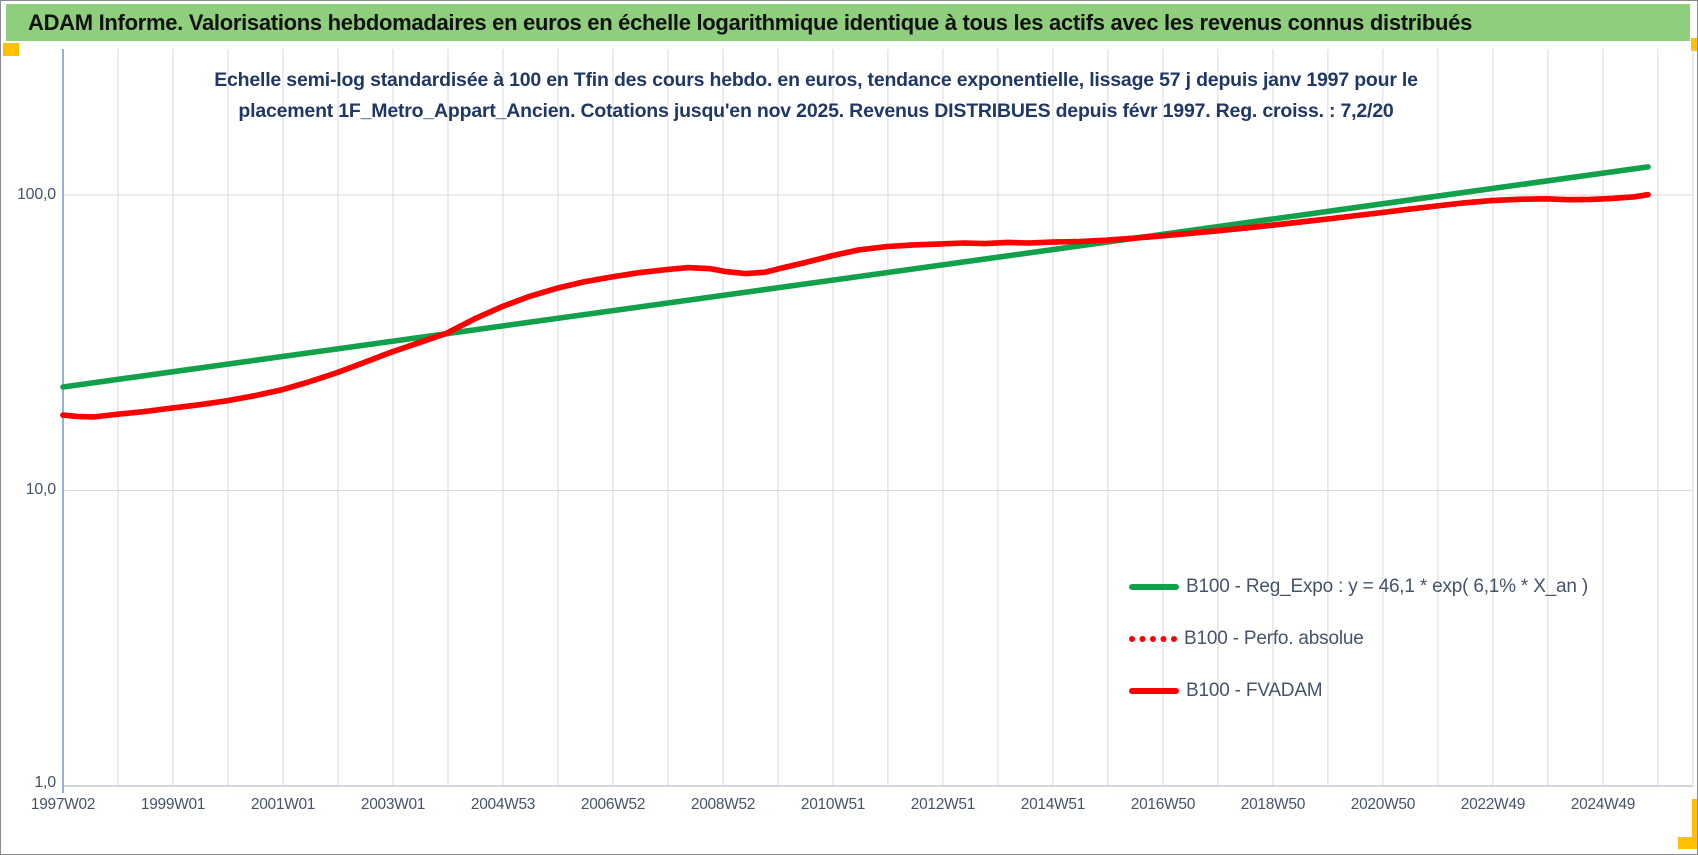 The width and height of the screenshot is (1698, 855). What do you see at coordinates (1273, 804) in the screenshot?
I see `x-axis-label: 2018W50` at bounding box center [1273, 804].